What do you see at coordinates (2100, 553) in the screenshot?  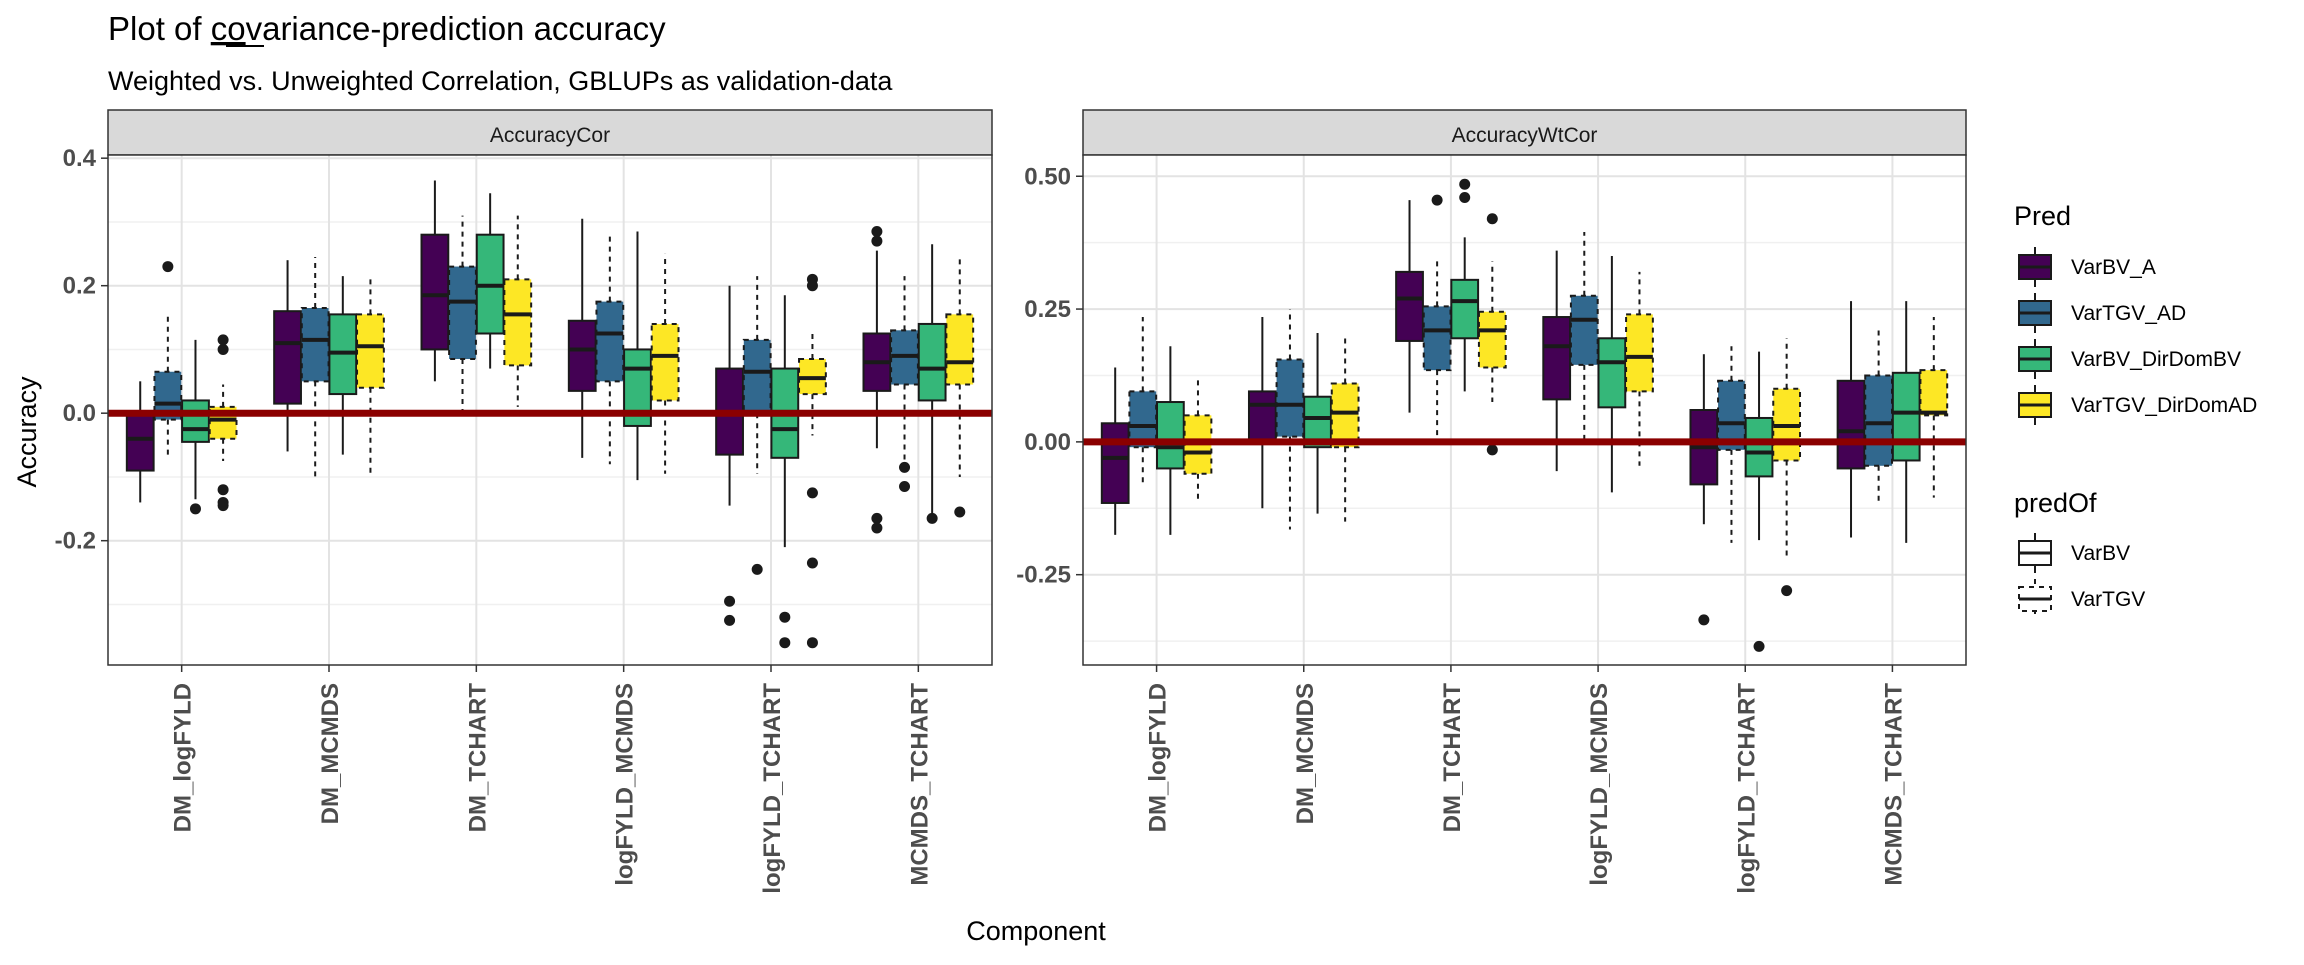 I see `legend-label: VarBV` at bounding box center [2100, 553].